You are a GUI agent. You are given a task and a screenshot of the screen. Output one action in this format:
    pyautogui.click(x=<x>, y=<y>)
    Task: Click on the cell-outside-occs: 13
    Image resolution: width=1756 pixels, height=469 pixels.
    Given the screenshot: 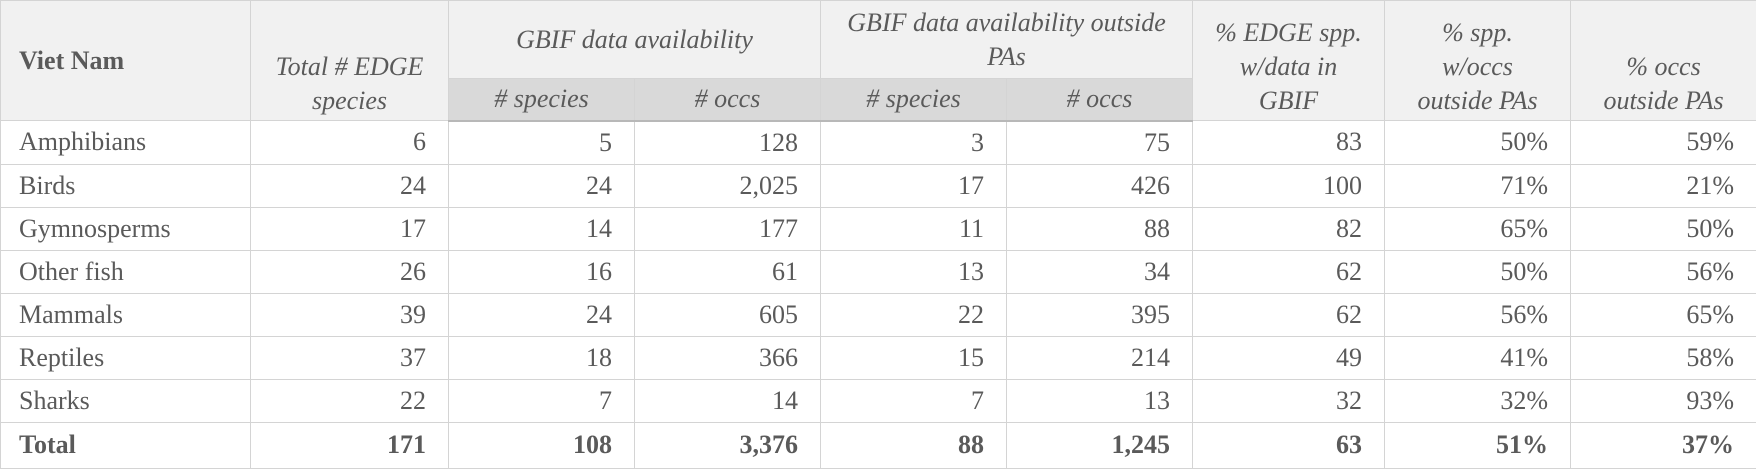 What is the action you would take?
    pyautogui.click(x=1100, y=400)
    